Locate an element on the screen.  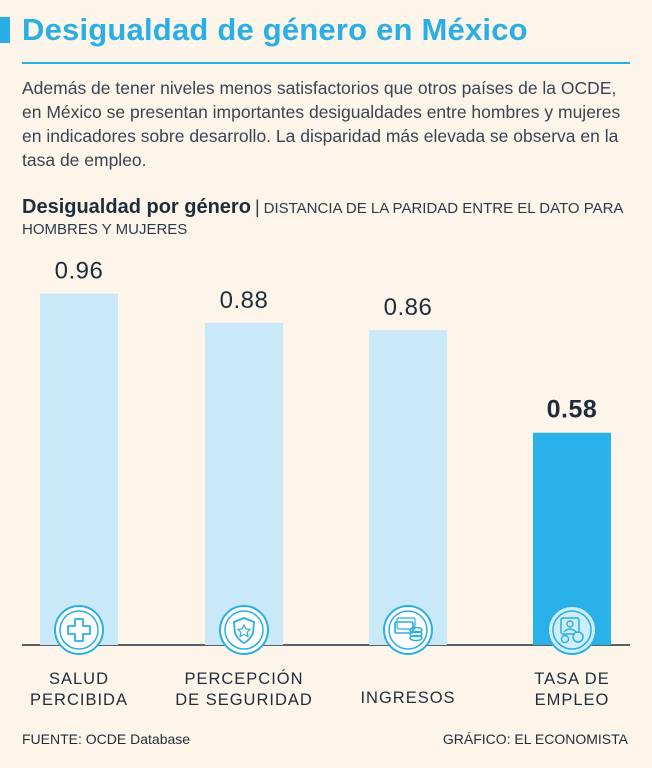
title-divider is located at coordinates (326, 63).